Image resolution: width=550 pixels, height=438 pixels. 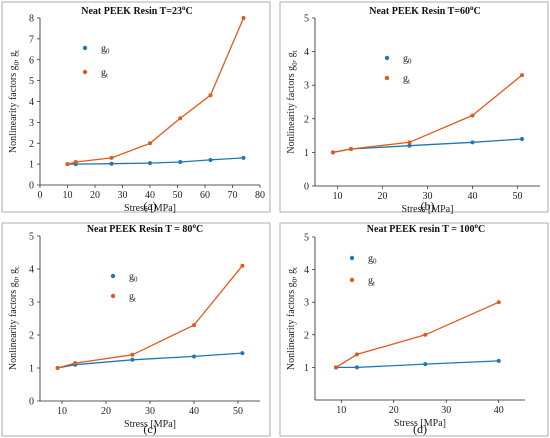 I want to click on x-tick-label: 0, so click(x=40, y=195).